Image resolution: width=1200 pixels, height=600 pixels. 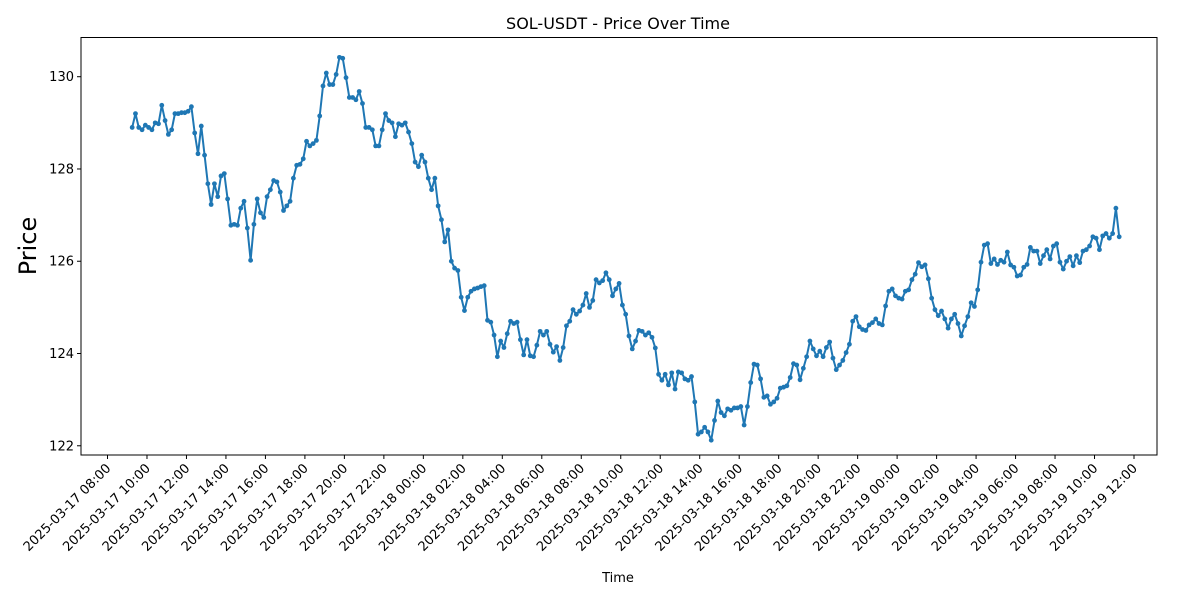 What do you see at coordinates (61, 169) in the screenshot?
I see `y-tick-label: 128` at bounding box center [61, 169].